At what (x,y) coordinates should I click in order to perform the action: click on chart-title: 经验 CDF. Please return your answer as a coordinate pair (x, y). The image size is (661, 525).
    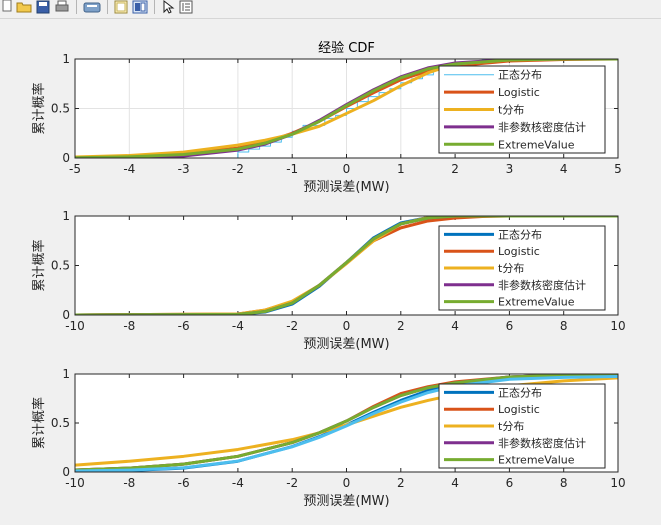
    Looking at the image, I should click on (346, 48).